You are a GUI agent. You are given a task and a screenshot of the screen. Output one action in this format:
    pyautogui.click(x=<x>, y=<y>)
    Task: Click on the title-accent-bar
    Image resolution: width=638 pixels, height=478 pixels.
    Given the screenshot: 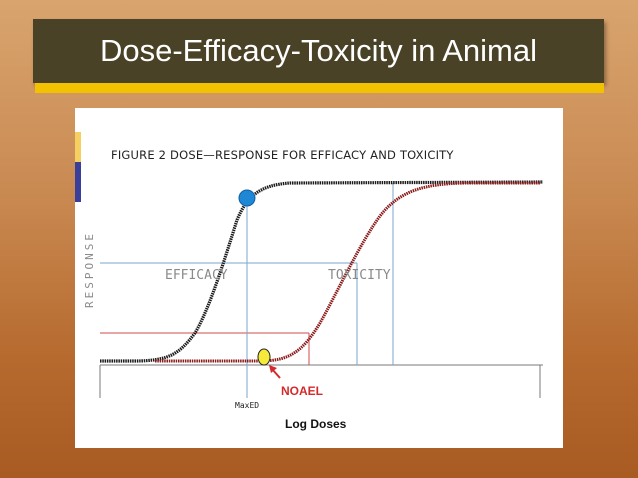 What is the action you would take?
    pyautogui.click(x=319, y=88)
    